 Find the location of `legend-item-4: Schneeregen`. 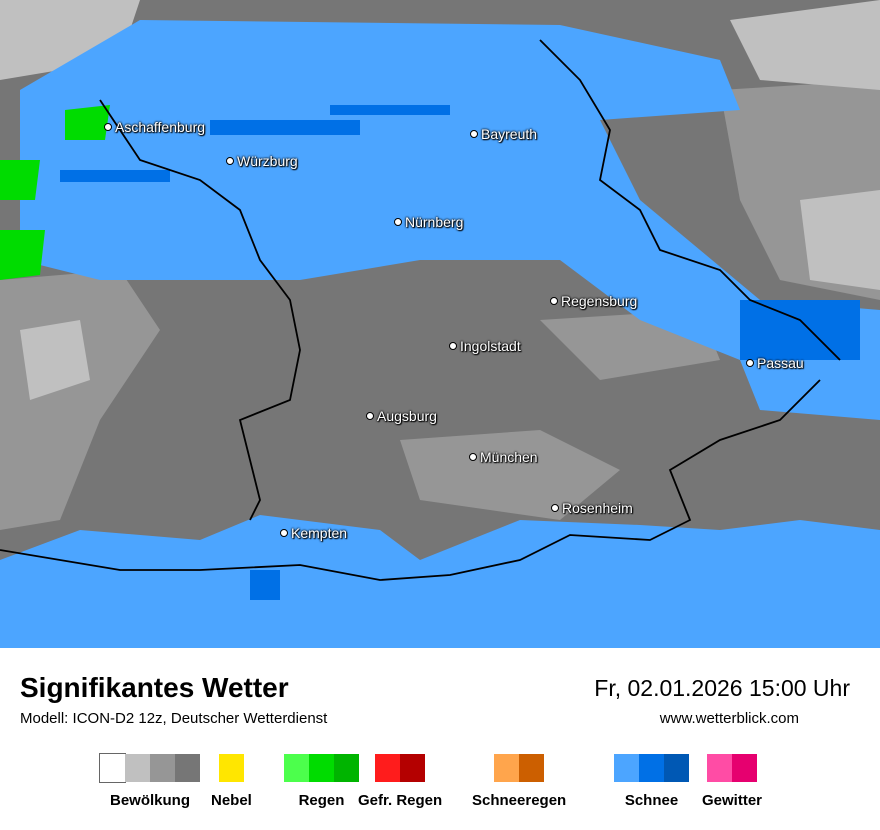

legend-item-4: Schneeregen is located at coordinates (519, 781).